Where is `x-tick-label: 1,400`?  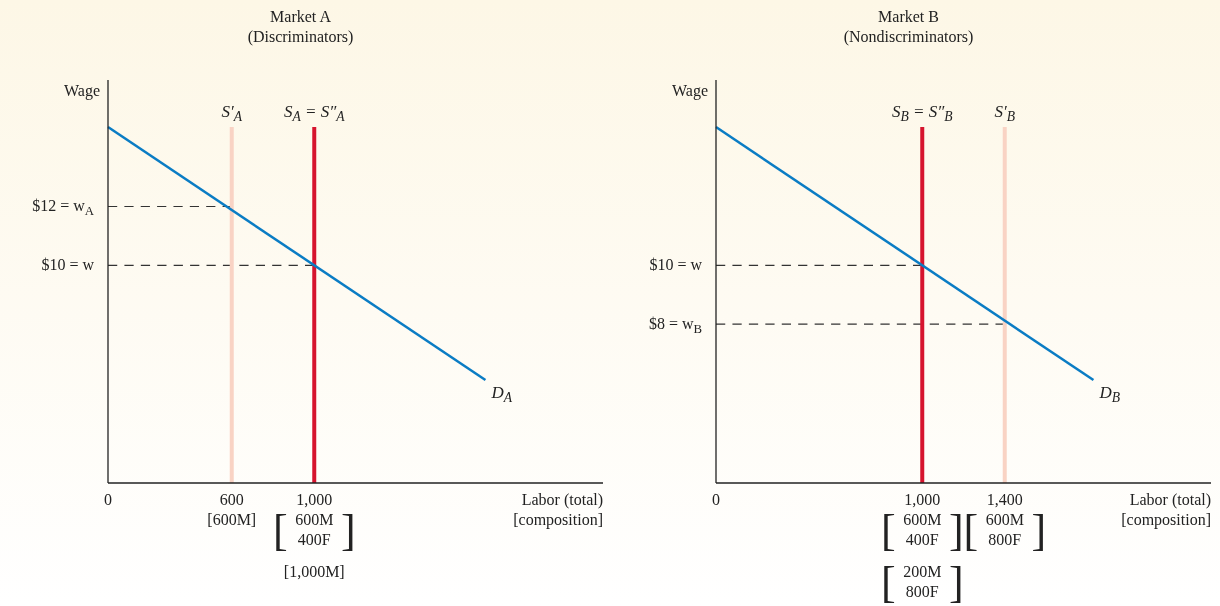 x-tick-label: 1,400 is located at coordinates (1004, 499).